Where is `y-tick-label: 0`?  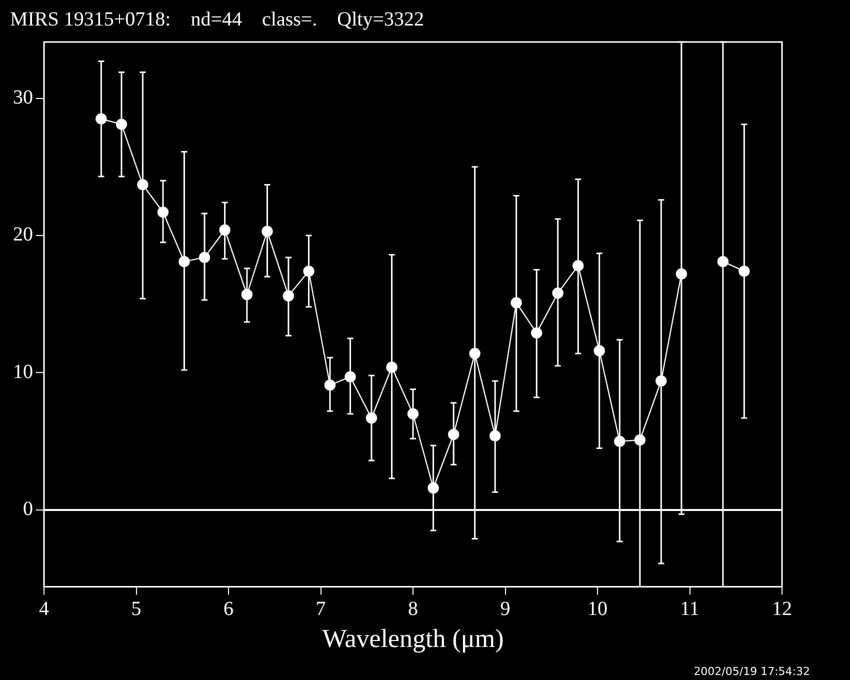
y-tick-label: 0 is located at coordinates (28, 509).